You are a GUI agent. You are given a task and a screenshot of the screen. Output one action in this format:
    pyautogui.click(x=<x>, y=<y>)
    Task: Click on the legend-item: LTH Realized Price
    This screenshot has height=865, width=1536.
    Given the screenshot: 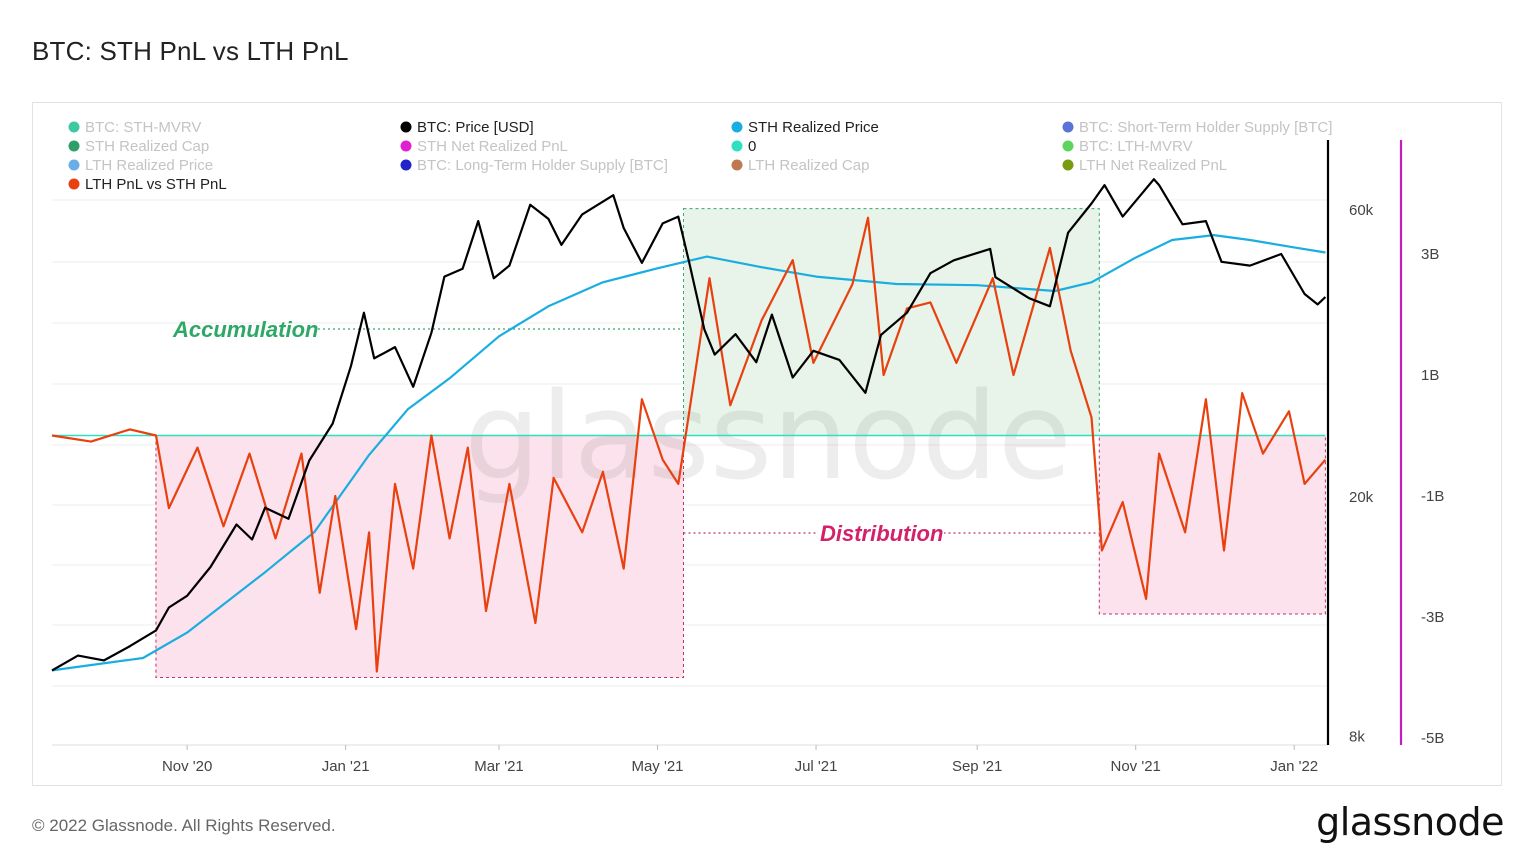 What is the action you would take?
    pyautogui.click(x=149, y=165)
    